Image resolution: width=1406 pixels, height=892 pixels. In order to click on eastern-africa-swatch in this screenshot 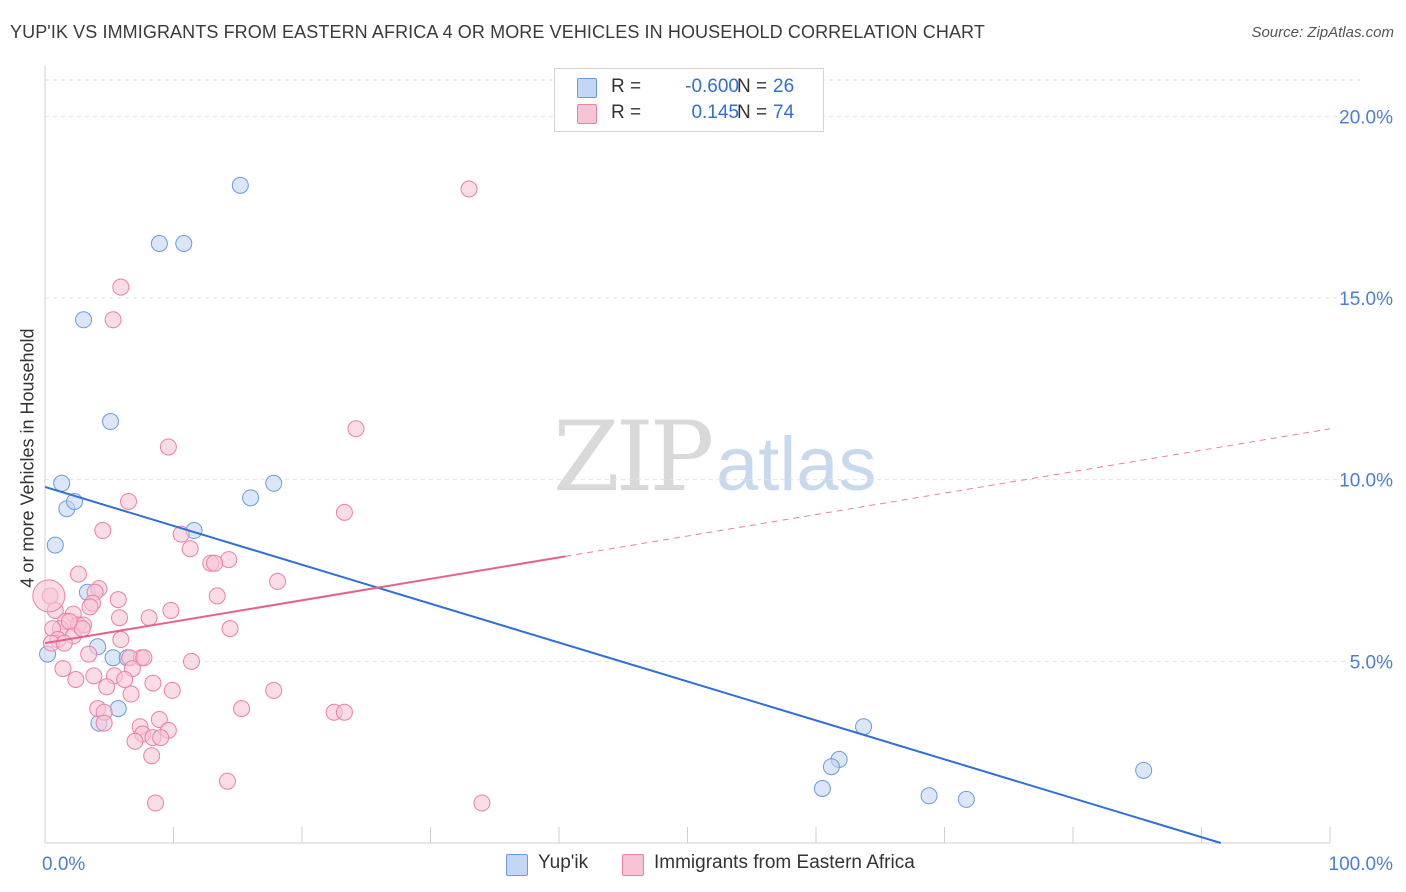, I will do `click(587, 114)`.